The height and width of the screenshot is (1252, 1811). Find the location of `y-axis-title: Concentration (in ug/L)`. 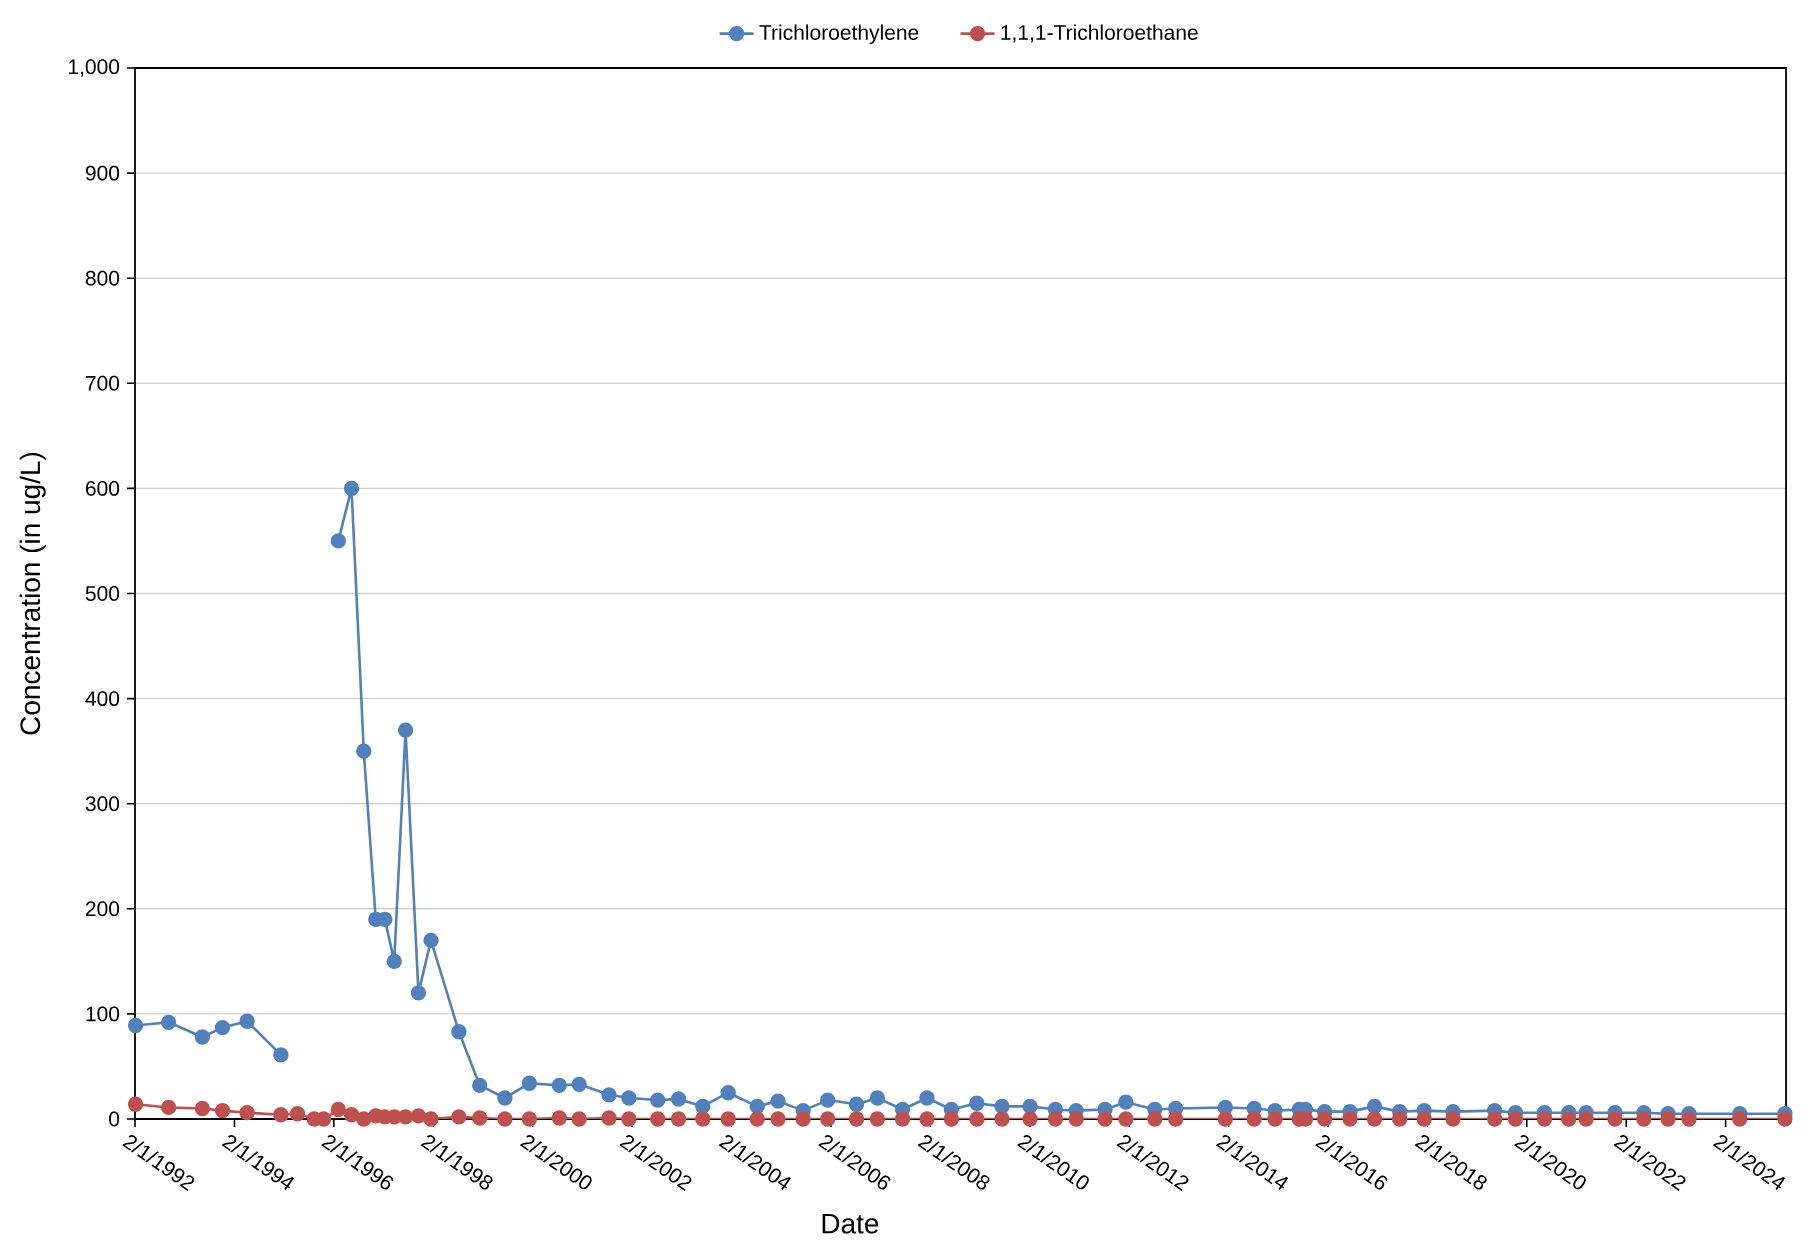

y-axis-title: Concentration (in ug/L) is located at coordinates (32, 593).